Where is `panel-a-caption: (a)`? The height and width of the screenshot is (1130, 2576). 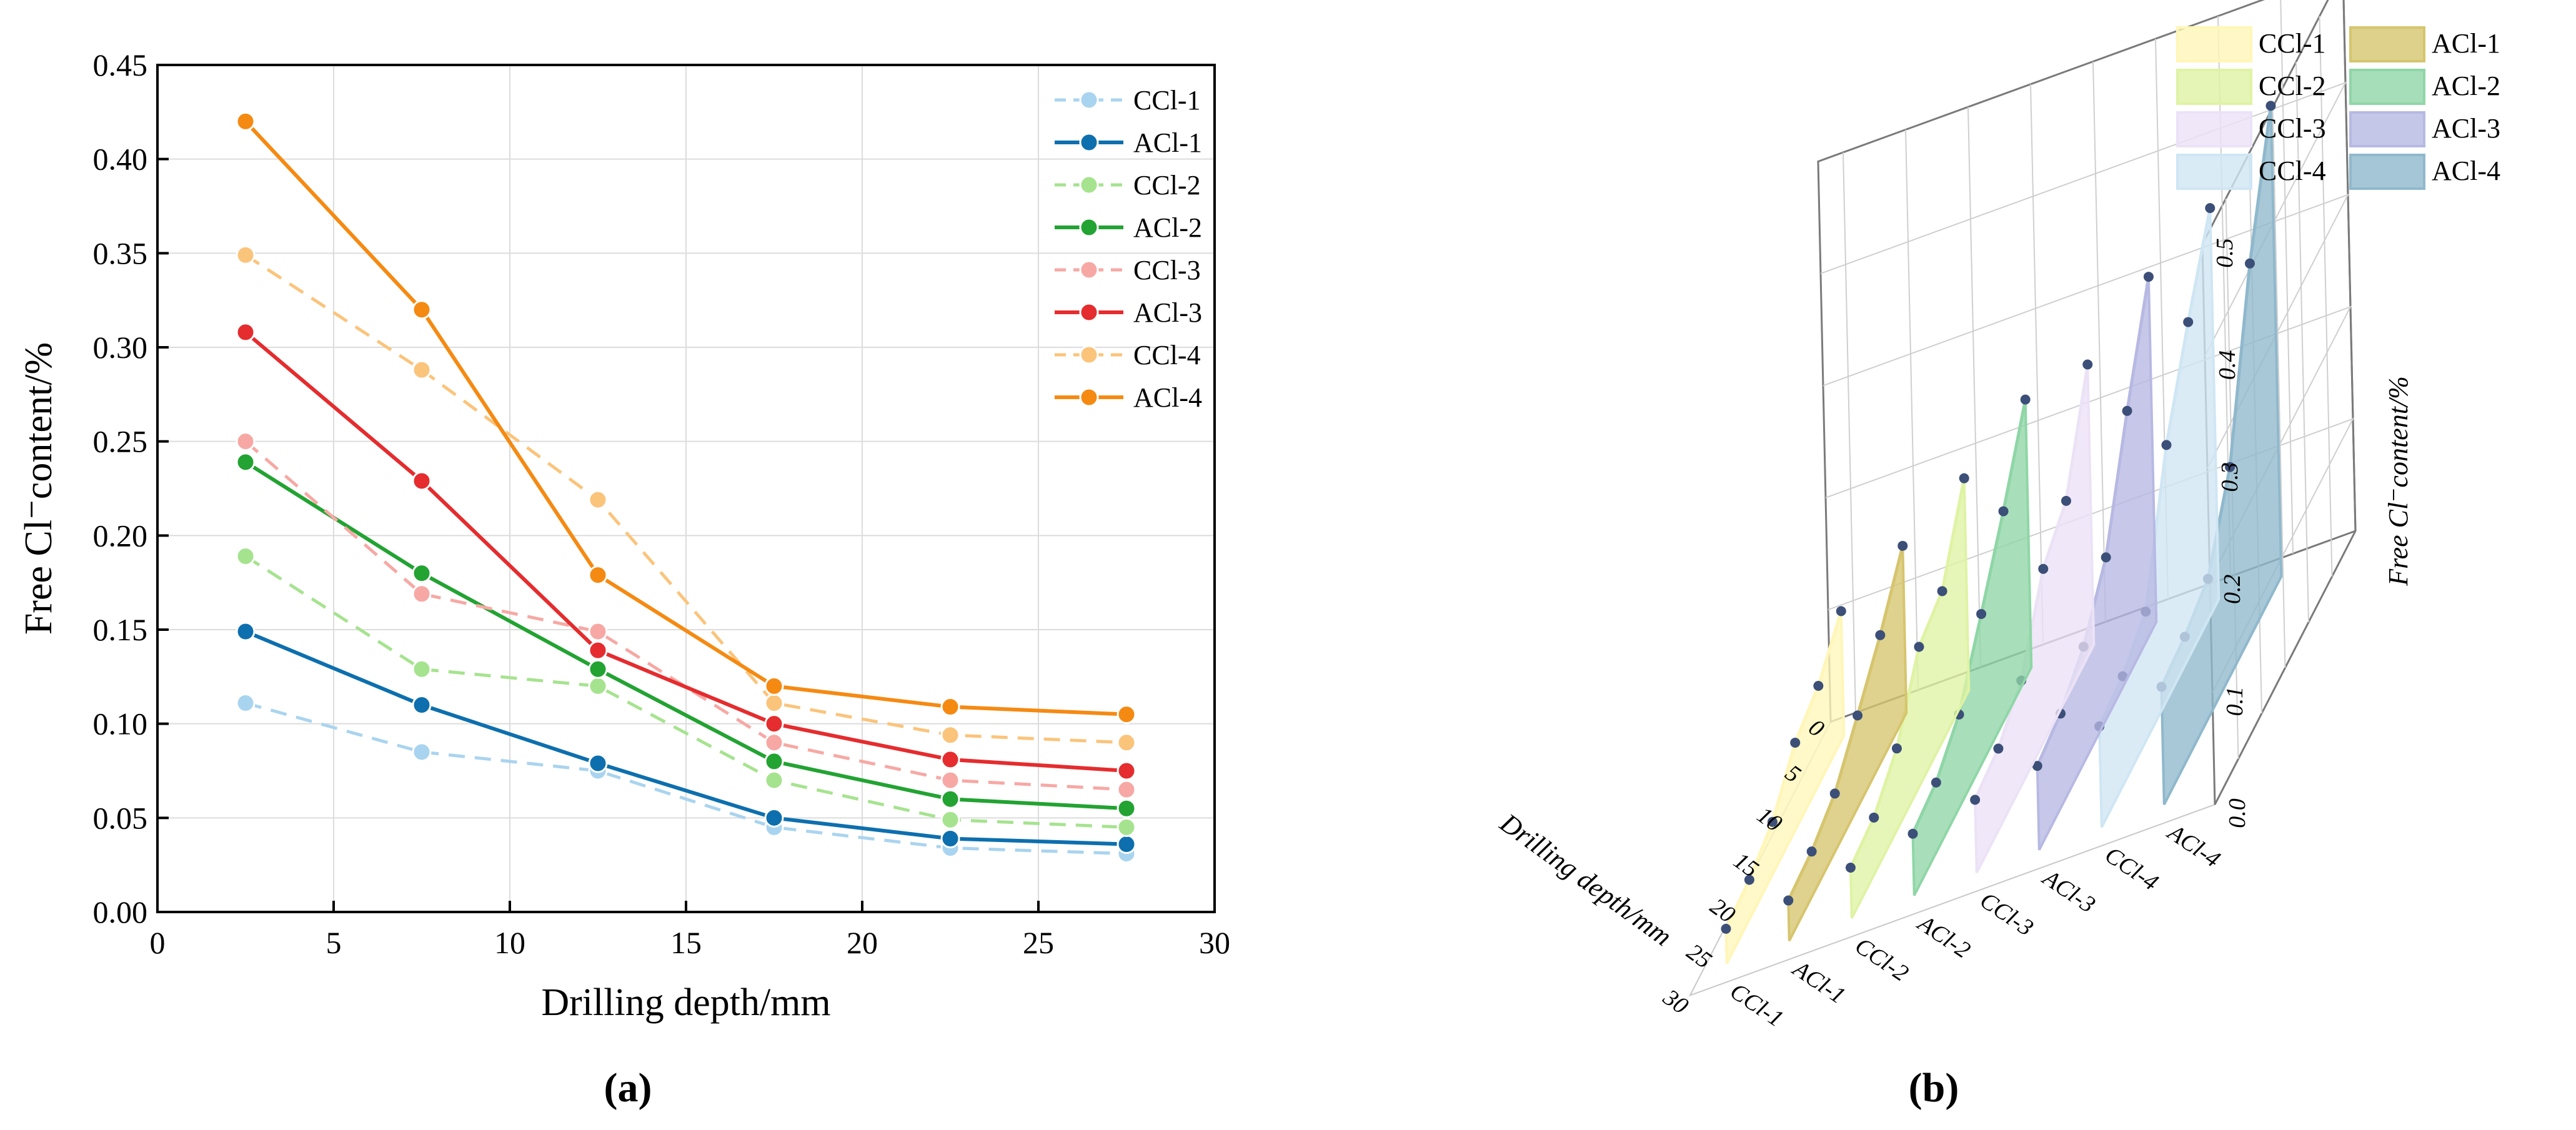
panel-a-caption: (a) is located at coordinates (628, 1088).